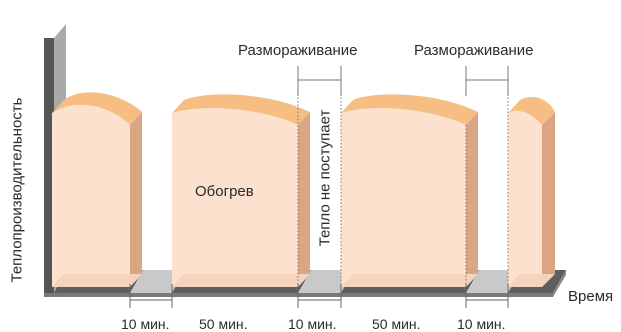  What do you see at coordinates (559, 283) in the screenshot?
I see `x-axis-floor-end` at bounding box center [559, 283].